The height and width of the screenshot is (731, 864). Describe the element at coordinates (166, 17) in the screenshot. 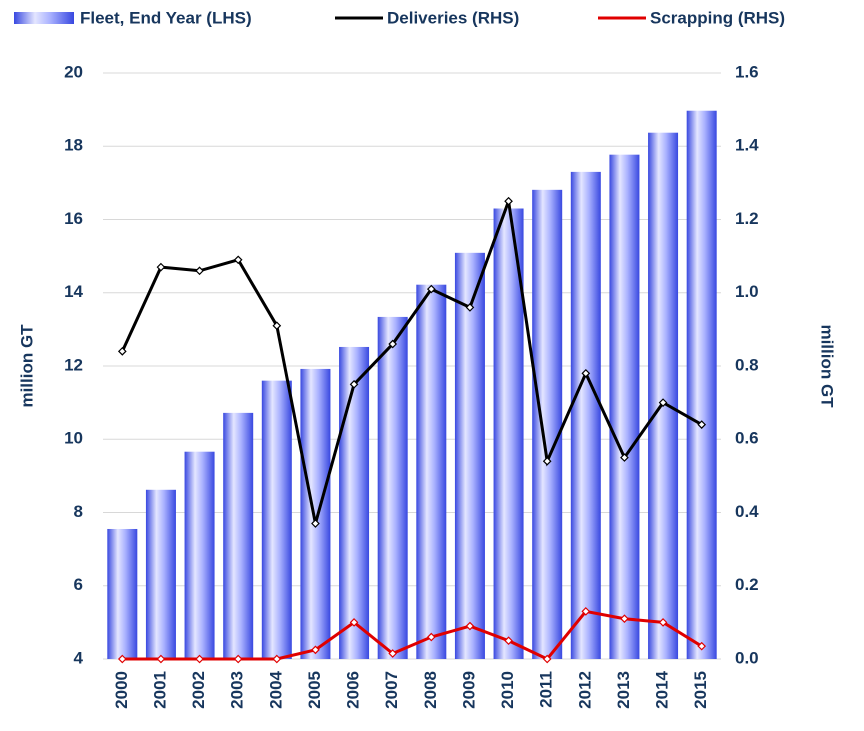

I see `legend-label: Fleet, End Year (LHS)` at that location.